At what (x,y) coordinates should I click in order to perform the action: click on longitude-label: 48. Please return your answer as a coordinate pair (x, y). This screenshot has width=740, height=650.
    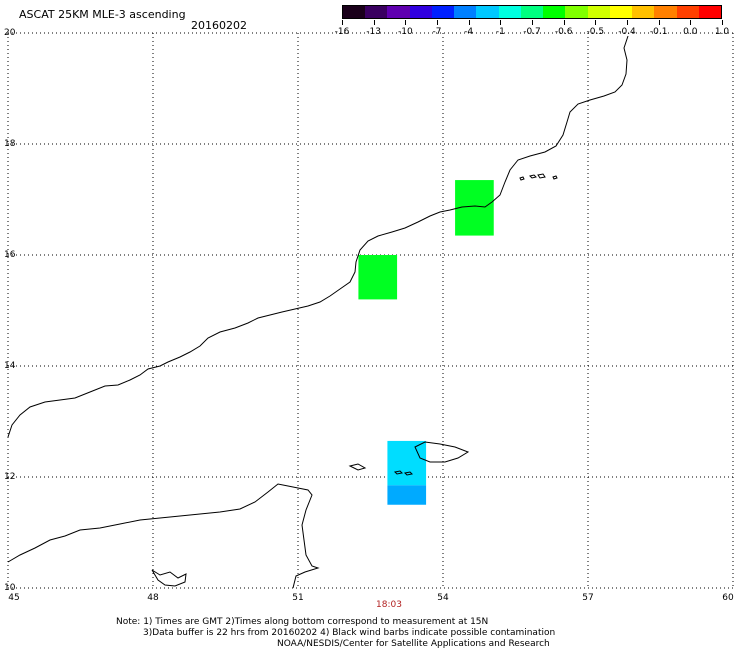
    Looking at the image, I should click on (153, 598).